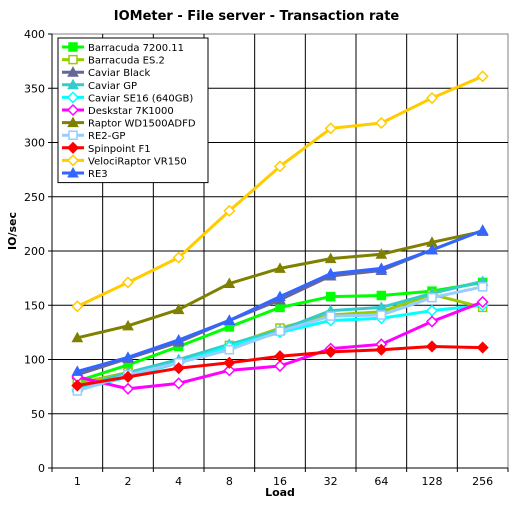 The width and height of the screenshot is (513, 513). Describe the element at coordinates (119, 149) in the screenshot. I see `legend-label: Spinpoint F1` at that location.